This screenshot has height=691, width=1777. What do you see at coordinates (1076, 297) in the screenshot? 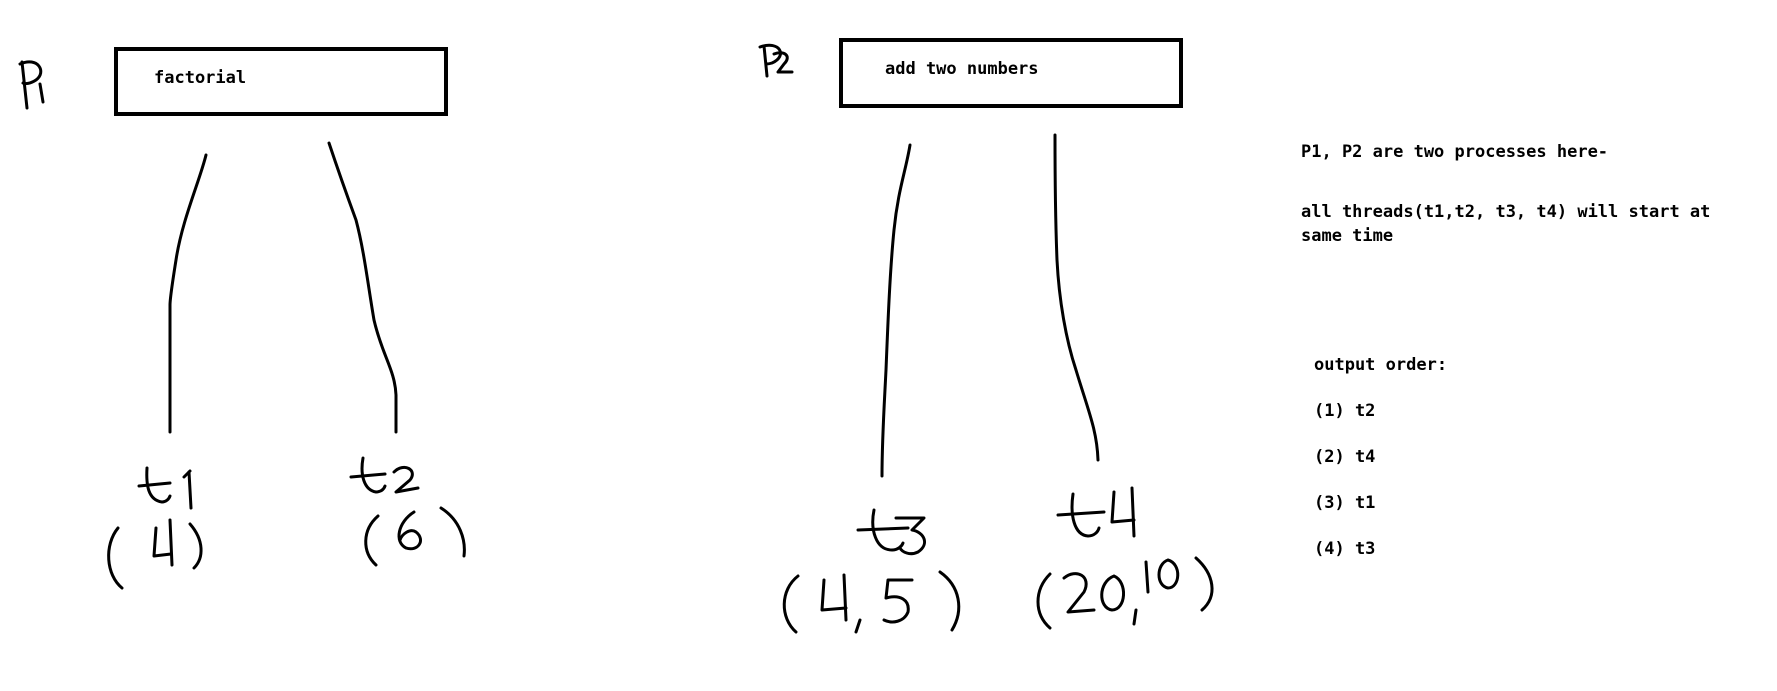
I see `thread-line-t4` at bounding box center [1076, 297].